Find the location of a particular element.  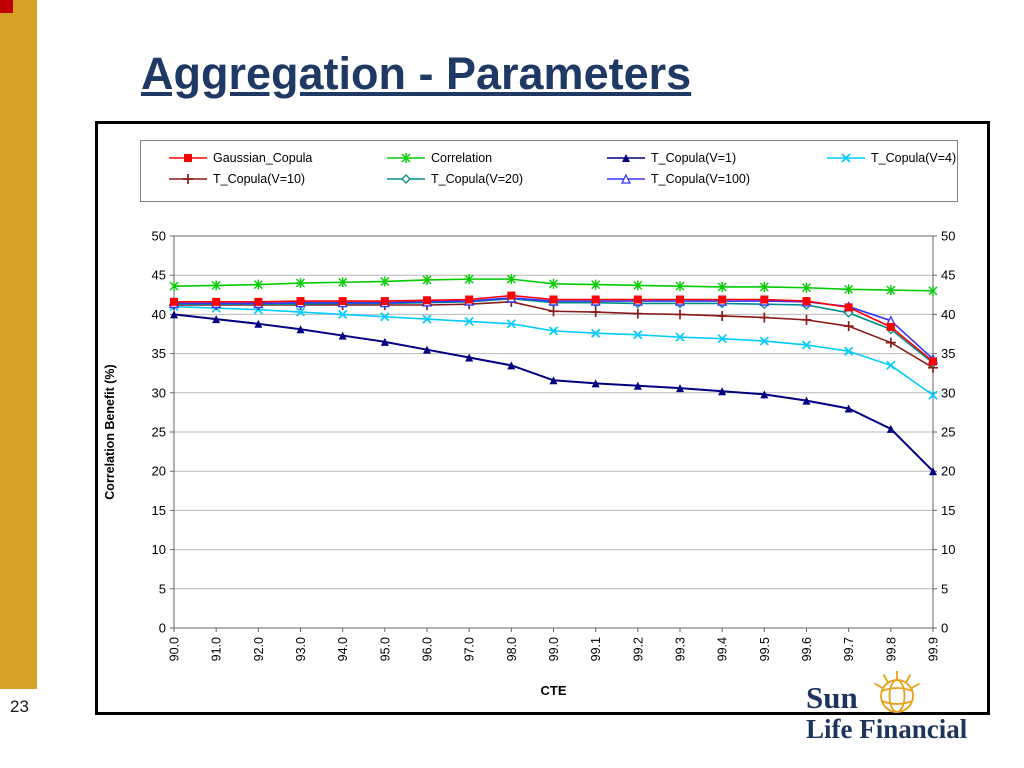

legend-item-t-copula-v-1-: T_Copula(V=1) is located at coordinates (716, 158).